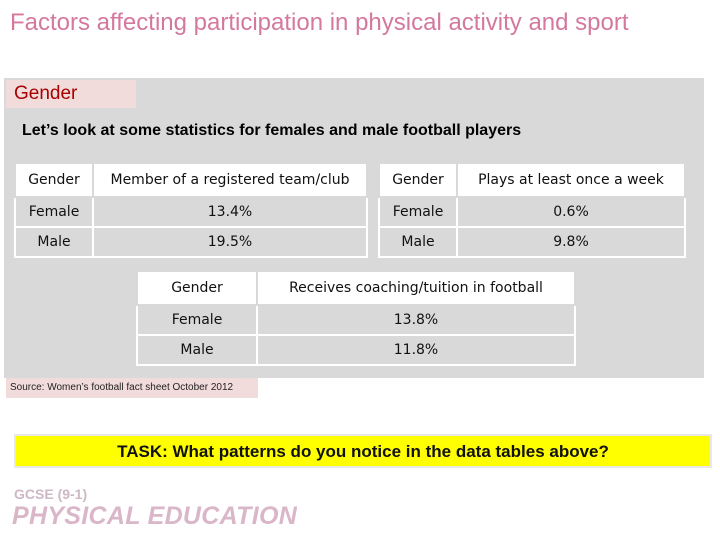 Image resolution: width=720 pixels, height=540 pixels. What do you see at coordinates (416, 288) in the screenshot?
I see `header-coaching: Receives coaching/tuition in football` at bounding box center [416, 288].